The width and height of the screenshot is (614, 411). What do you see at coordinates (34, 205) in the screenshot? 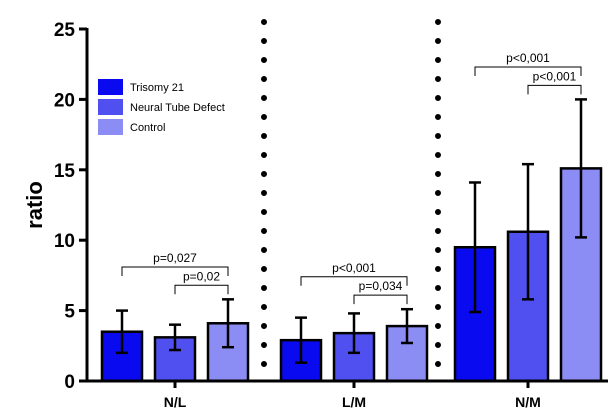
I see `y-axis-label: ratio` at bounding box center [34, 205].